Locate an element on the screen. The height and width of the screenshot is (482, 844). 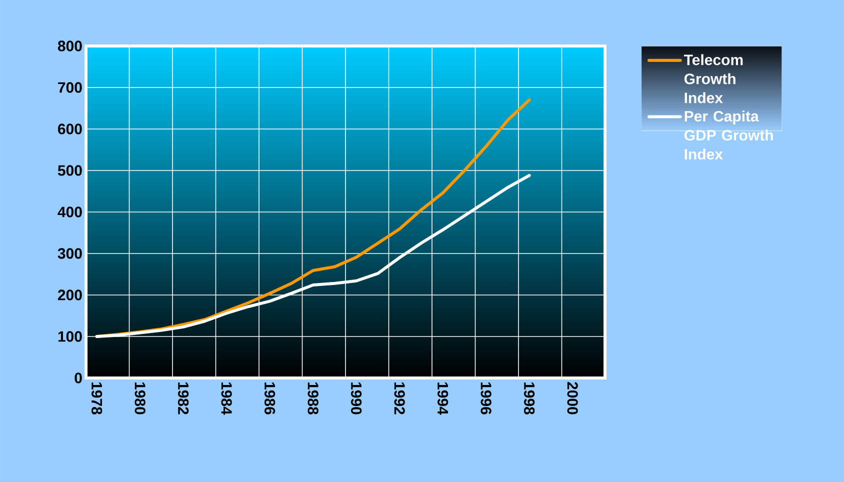
x-tick-label: 1986 is located at coordinates (270, 398).